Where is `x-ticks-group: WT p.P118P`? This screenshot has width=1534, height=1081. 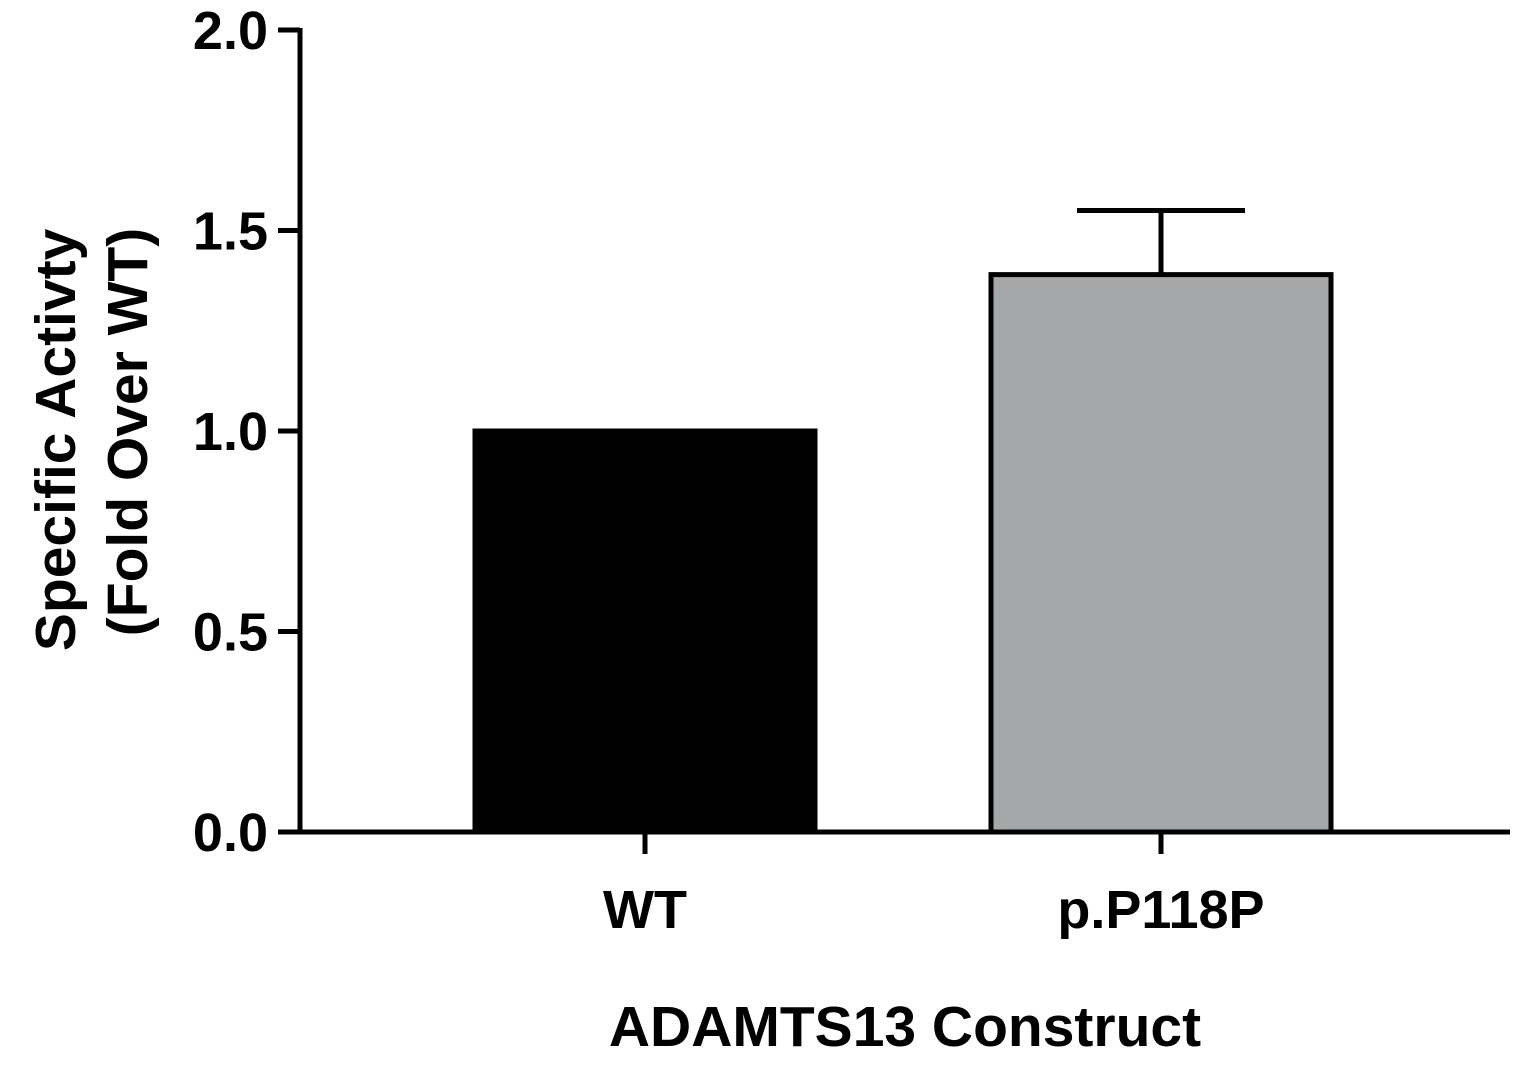
x-ticks-group: WT p.P118P is located at coordinates (934, 886).